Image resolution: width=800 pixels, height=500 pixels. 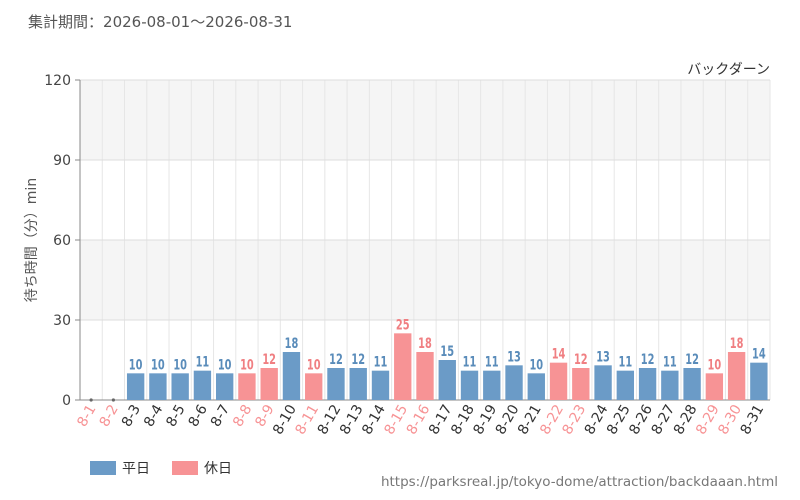 What do you see at coordinates (242, 416) in the screenshot?
I see `x-tick-label: 8-8` at bounding box center [242, 416].